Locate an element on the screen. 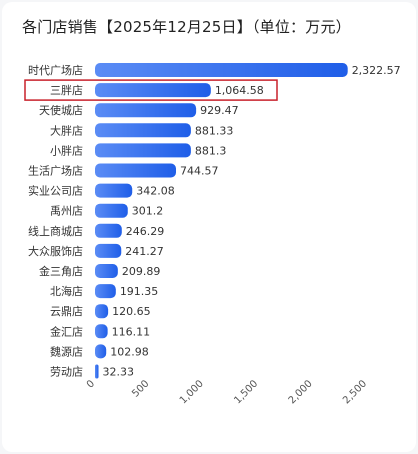 The height and width of the screenshot is (454, 418). category-label: 大胖店 is located at coordinates (66, 130).